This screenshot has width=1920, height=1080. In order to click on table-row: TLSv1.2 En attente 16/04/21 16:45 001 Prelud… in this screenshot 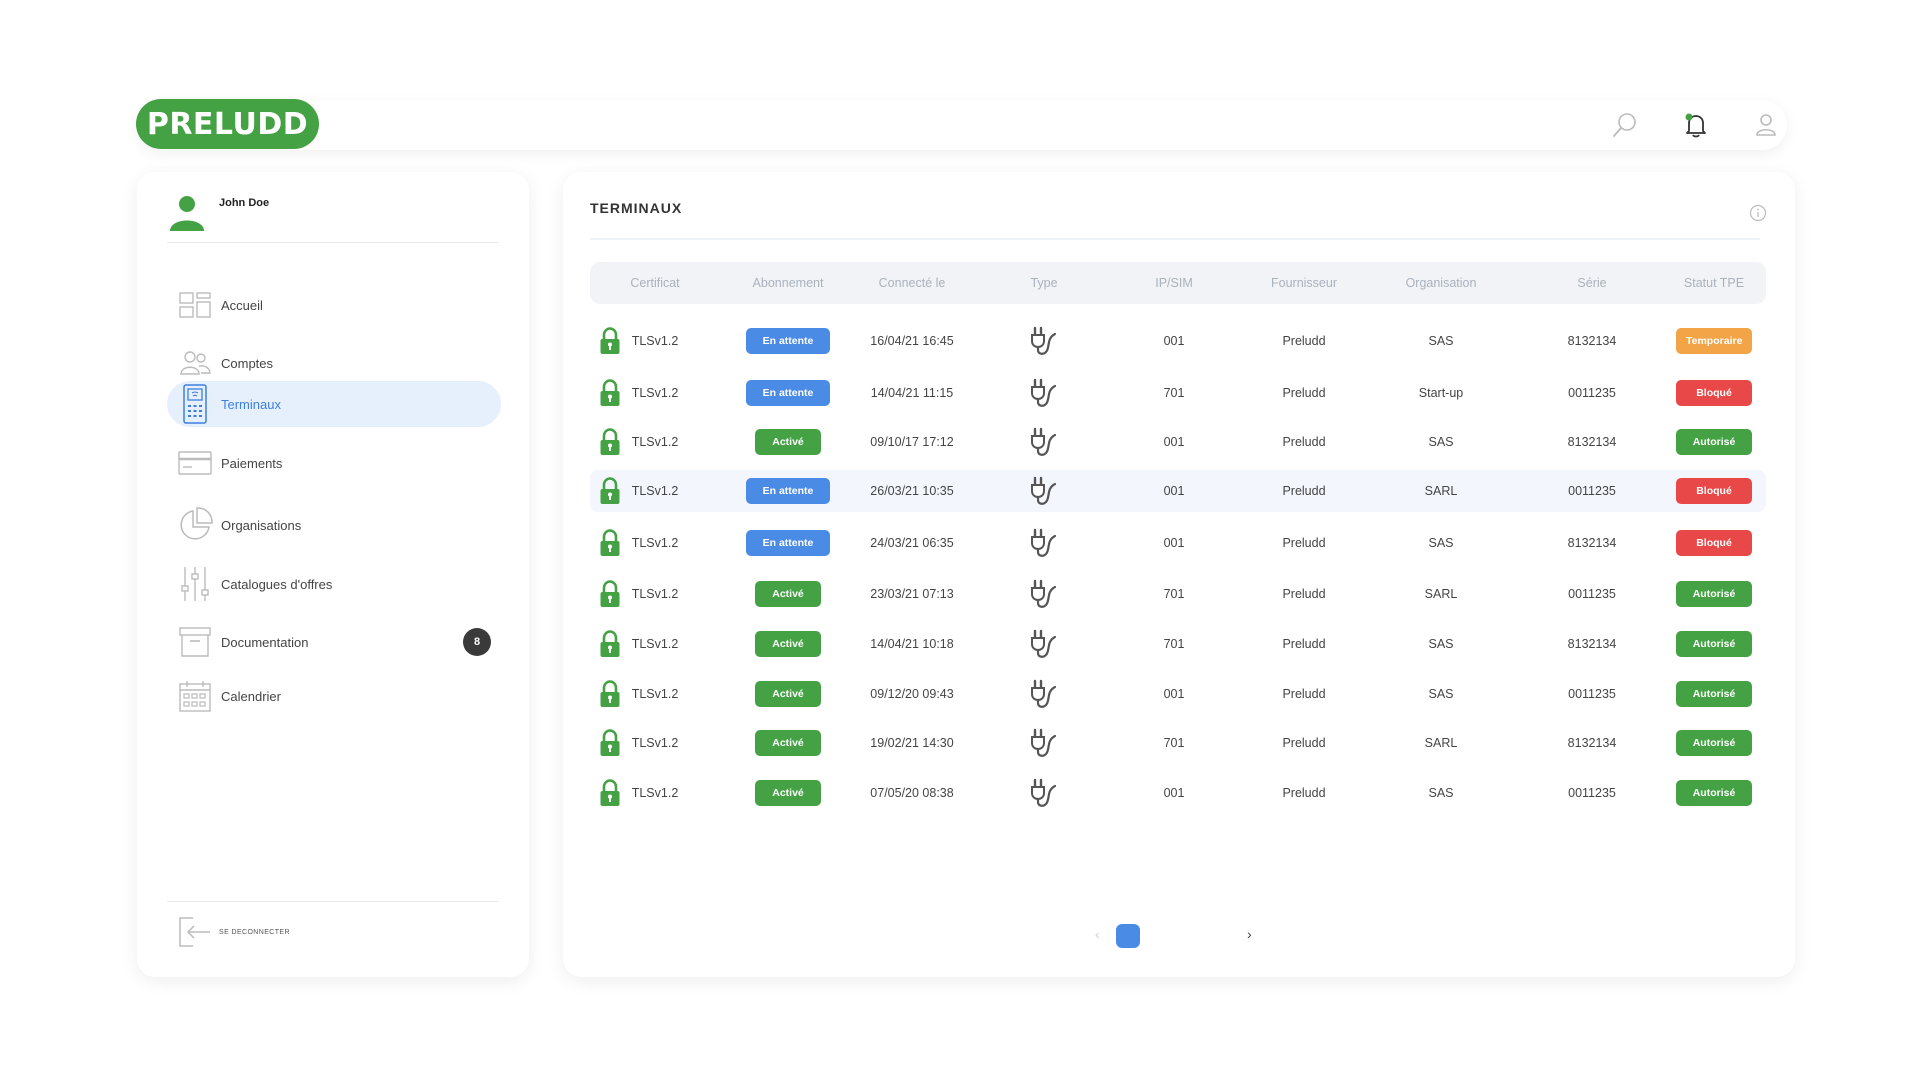, I will do `click(1178, 341)`.